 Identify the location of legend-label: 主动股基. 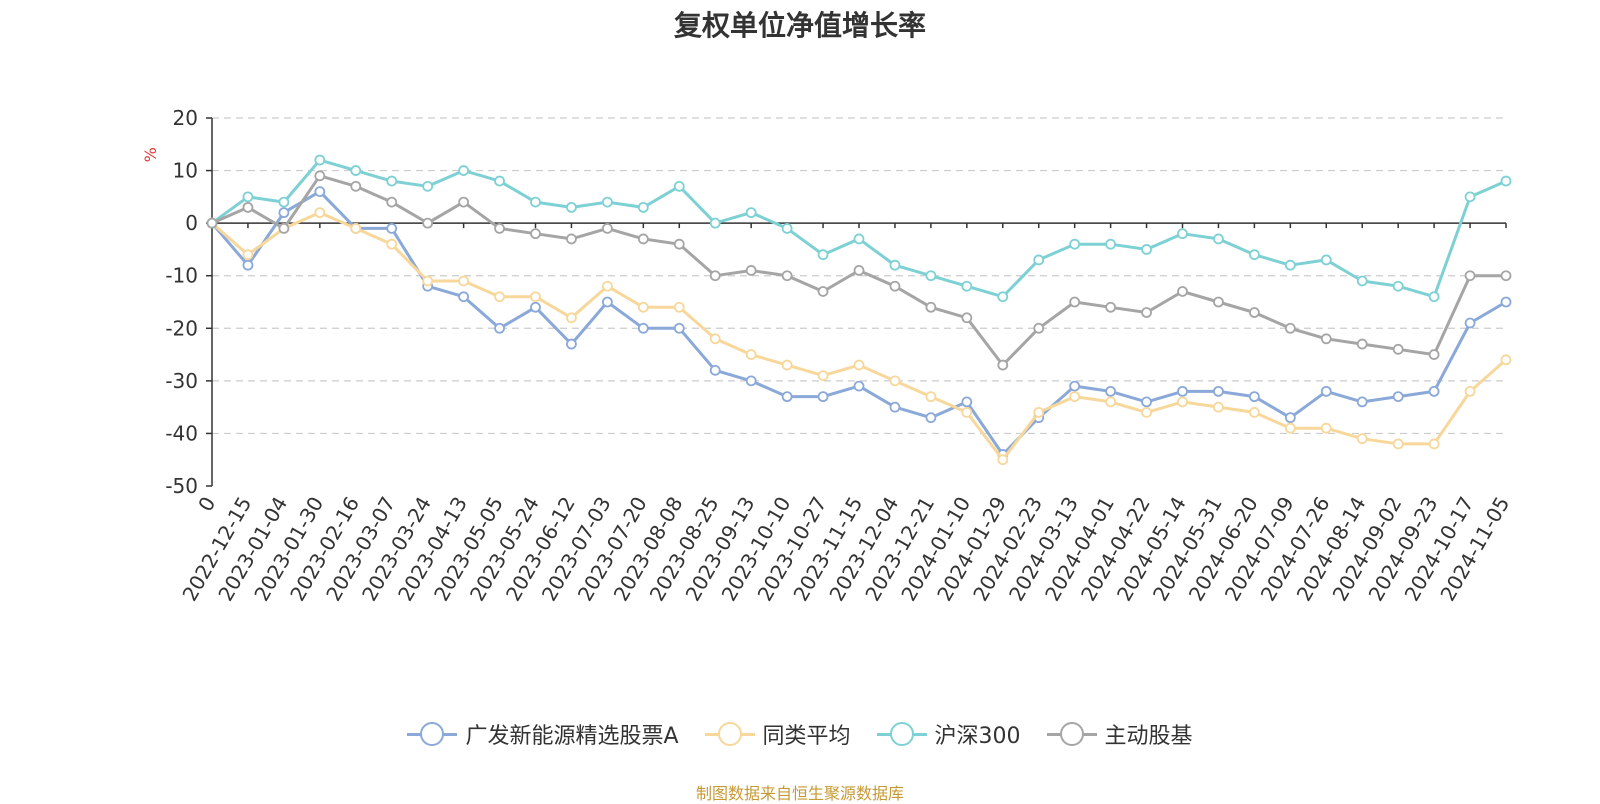
(1148, 736).